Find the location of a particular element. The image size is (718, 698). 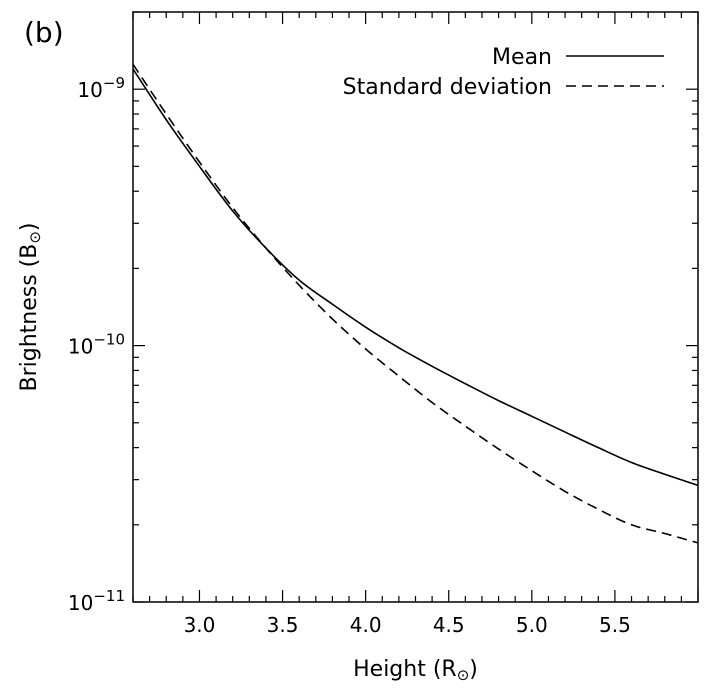

legend: Mean Standard deviation is located at coordinates (503, 72).